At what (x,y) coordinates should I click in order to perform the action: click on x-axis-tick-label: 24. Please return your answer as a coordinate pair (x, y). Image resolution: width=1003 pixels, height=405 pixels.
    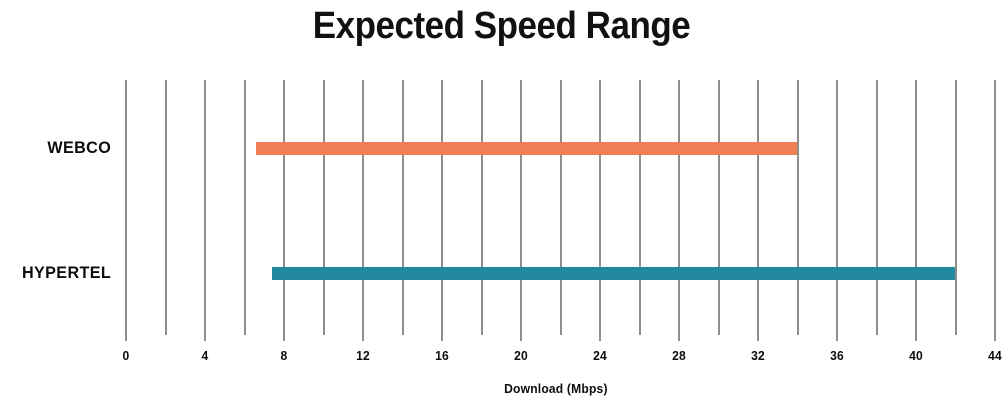
    Looking at the image, I should click on (600, 355).